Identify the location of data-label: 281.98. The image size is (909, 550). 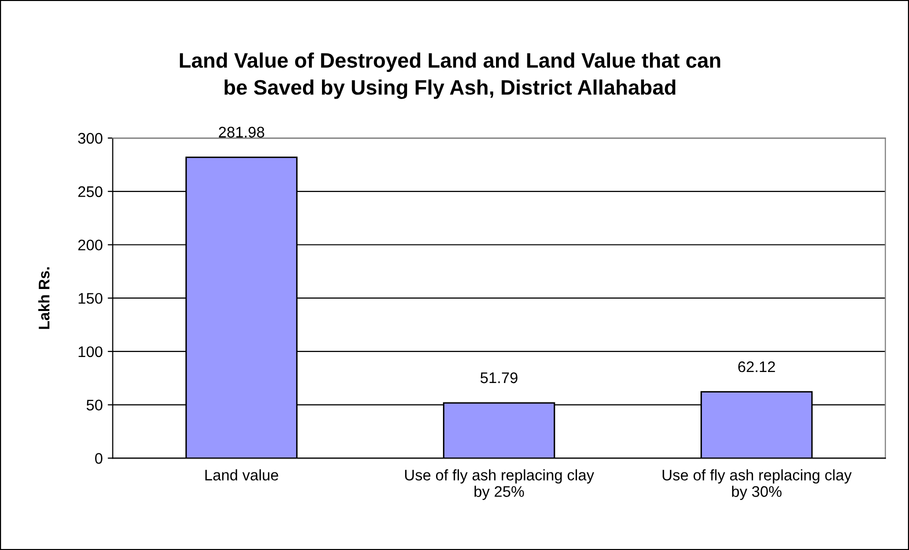
(241, 132).